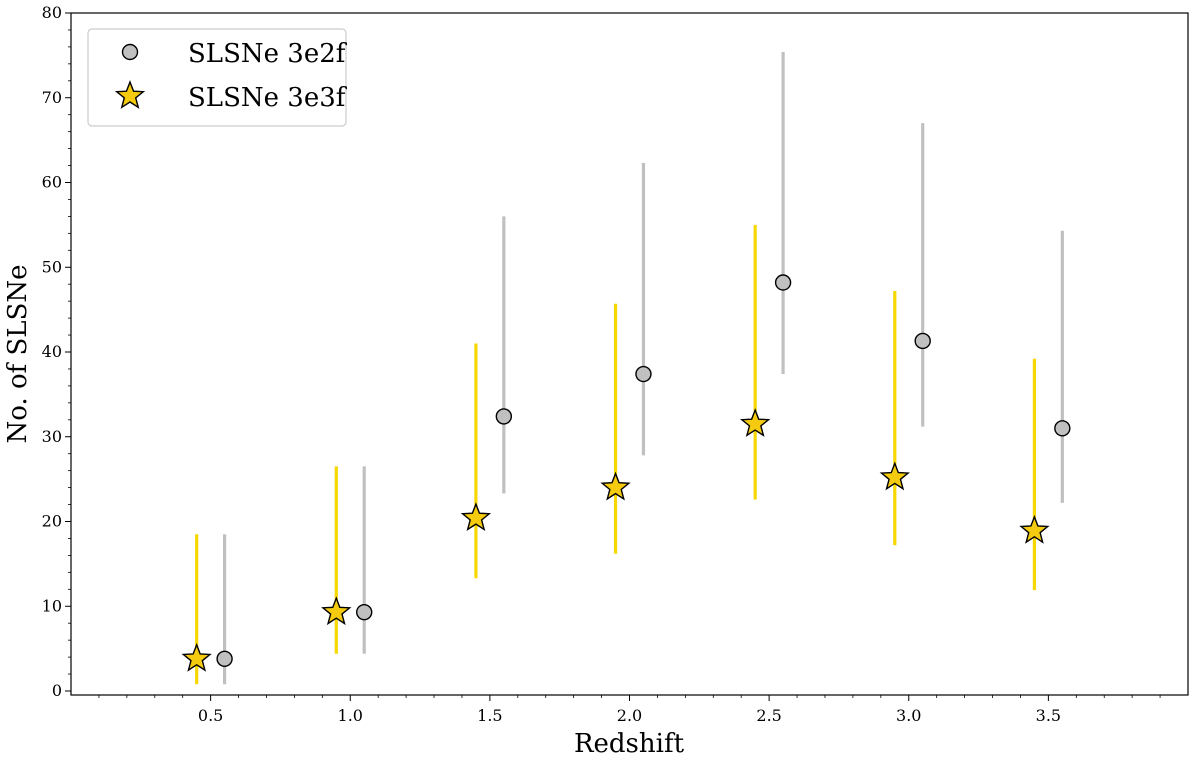  Describe the element at coordinates (52, 521) in the screenshot. I see `y-tick-label: 20` at that location.